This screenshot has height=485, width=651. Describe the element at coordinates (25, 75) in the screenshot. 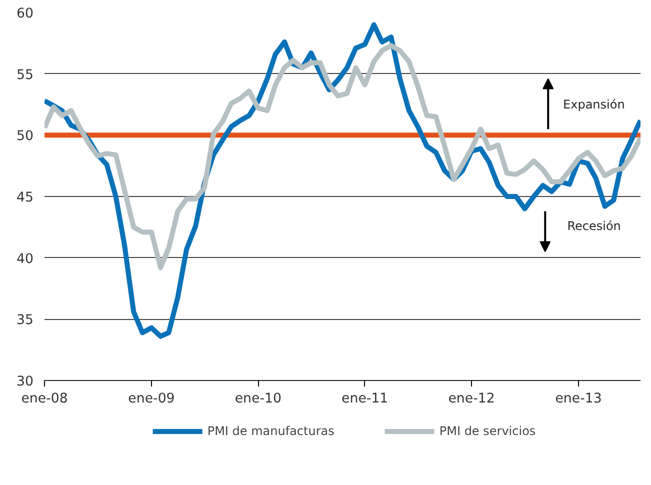

I see `y-tick-label: 55` at that location.